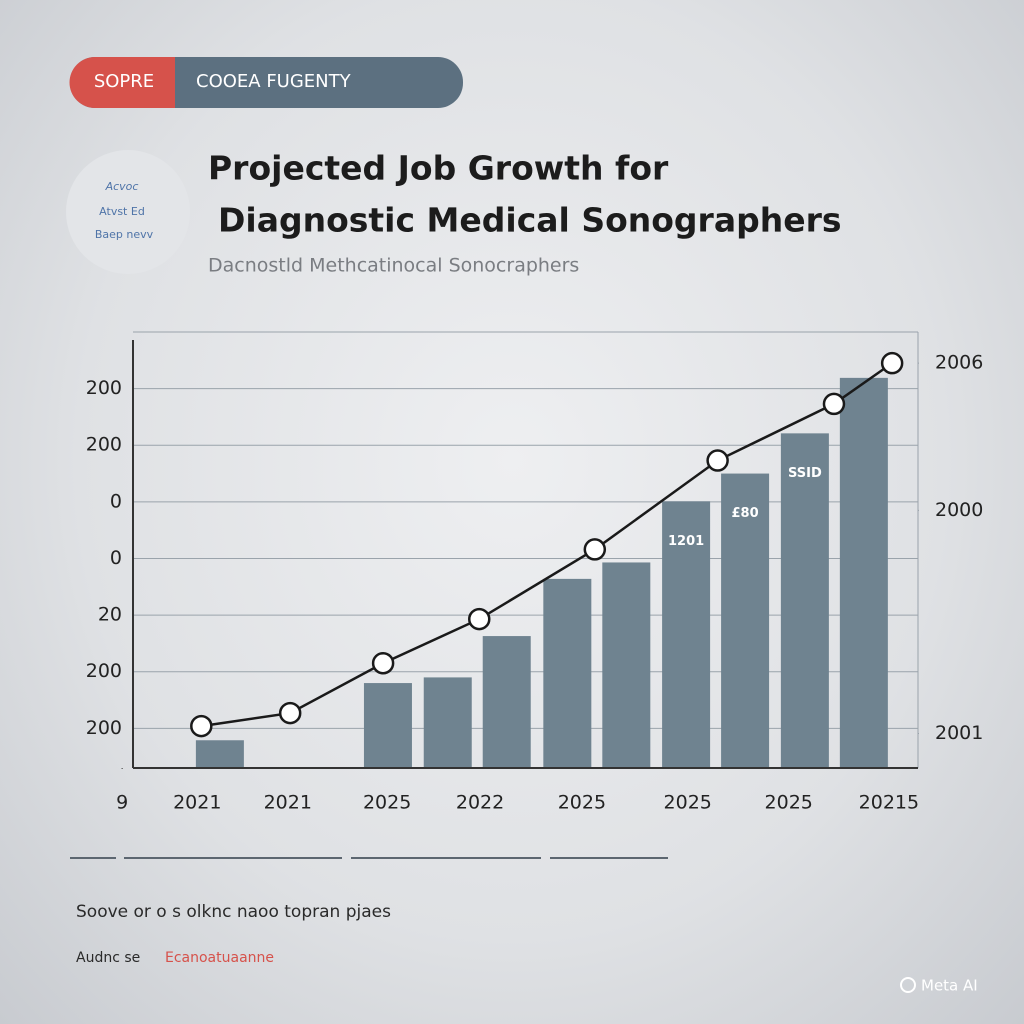 Image resolution: width=1024 pixels, height=1024 pixels. I want to click on header-tag: SOPRE, so click(124, 81).